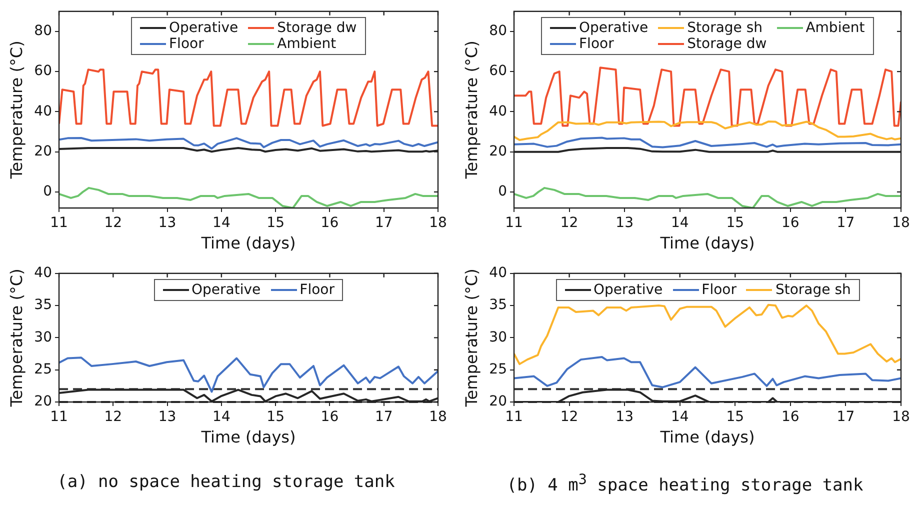 Image resolution: width=915 pixels, height=515 pixels. Describe the element at coordinates (226, 482) in the screenshot. I see `text: (a) no space heating storage tank` at that location.